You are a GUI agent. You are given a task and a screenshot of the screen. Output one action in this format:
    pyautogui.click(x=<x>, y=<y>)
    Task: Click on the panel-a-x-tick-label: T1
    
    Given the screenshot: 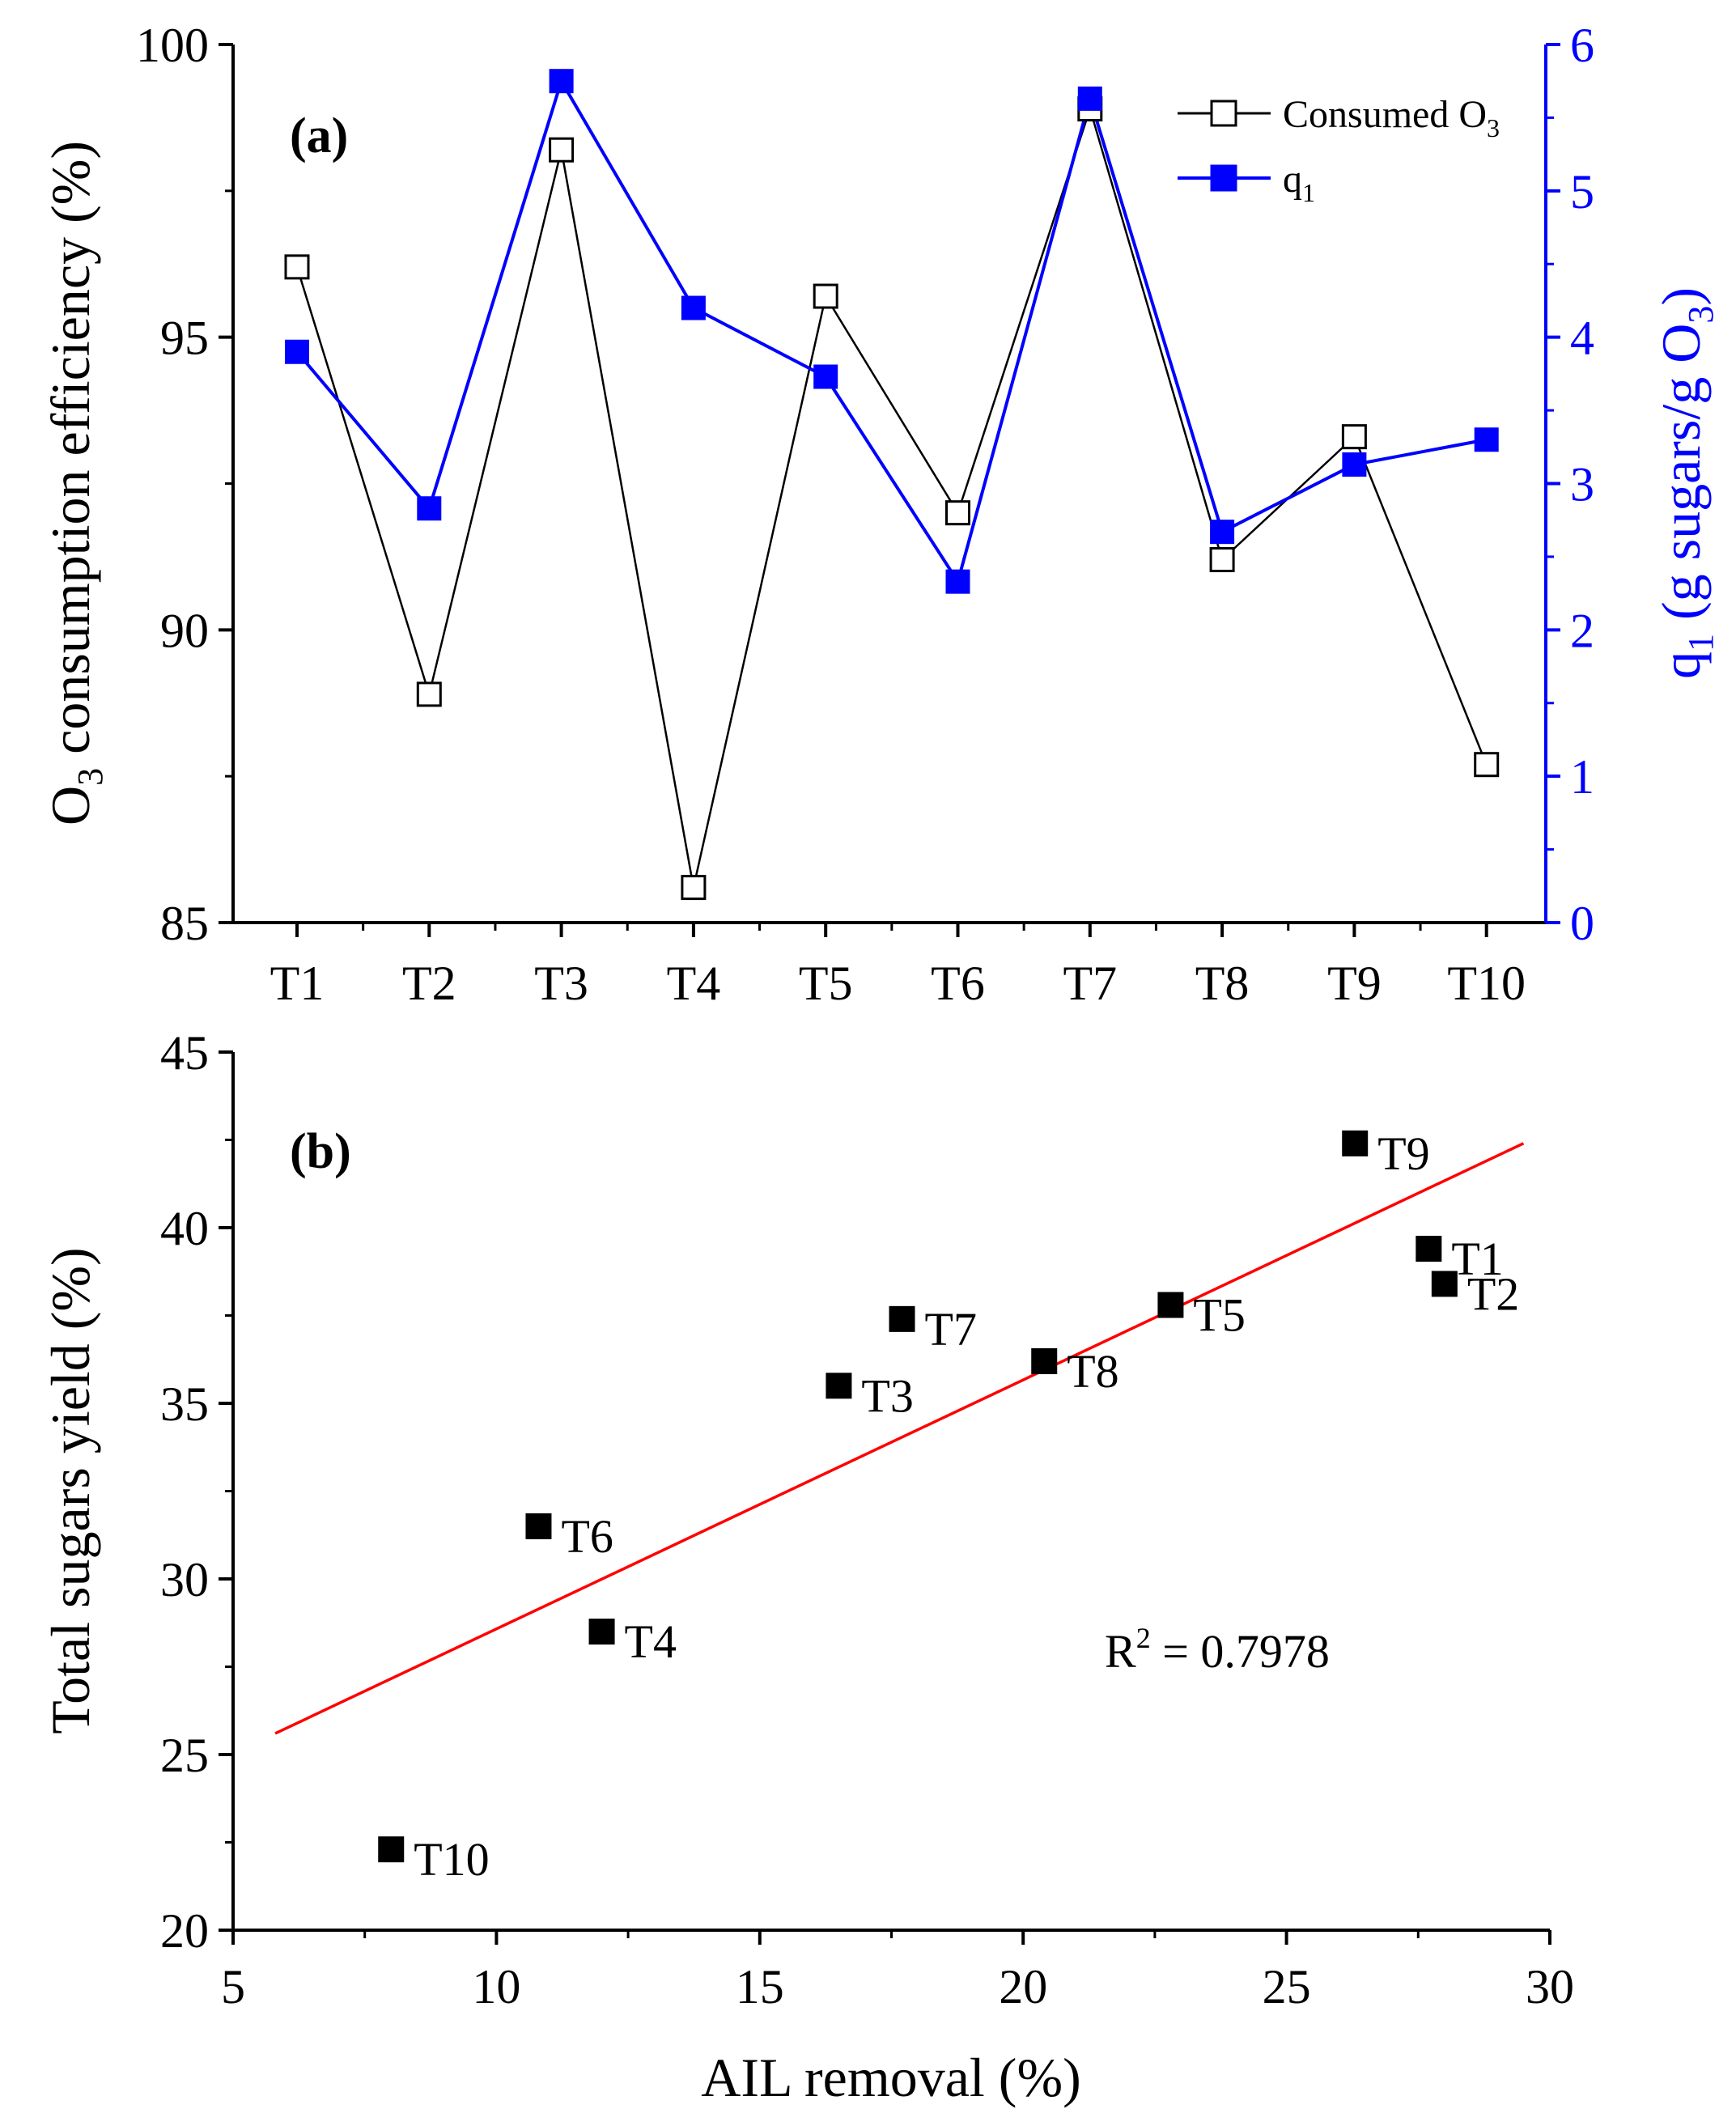 What is the action you would take?
    pyautogui.click(x=297, y=983)
    